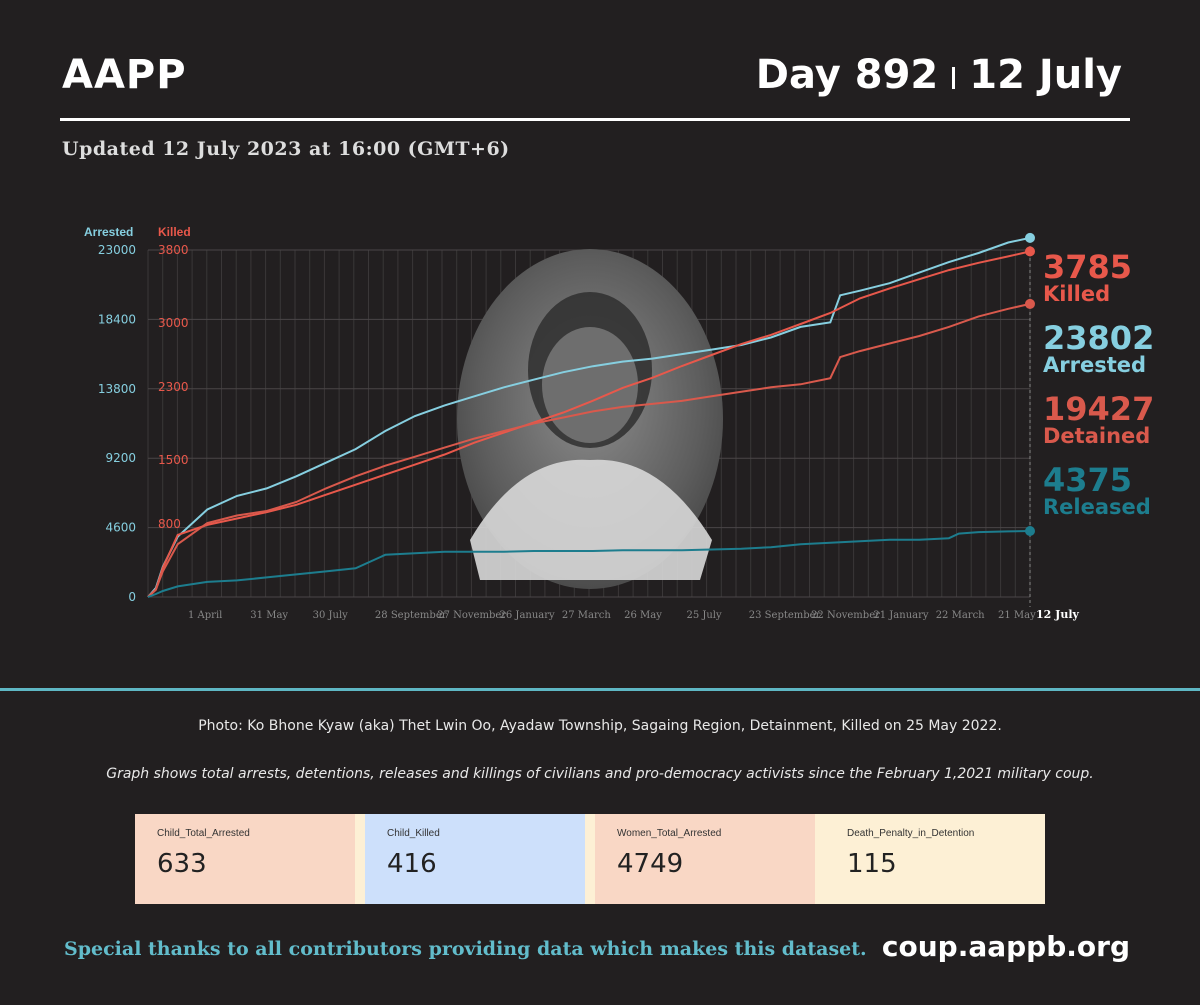 This screenshot has width=1200, height=1005. Describe the element at coordinates (1005, 946) in the screenshot. I see `site-link: coup.aappb.org` at that location.